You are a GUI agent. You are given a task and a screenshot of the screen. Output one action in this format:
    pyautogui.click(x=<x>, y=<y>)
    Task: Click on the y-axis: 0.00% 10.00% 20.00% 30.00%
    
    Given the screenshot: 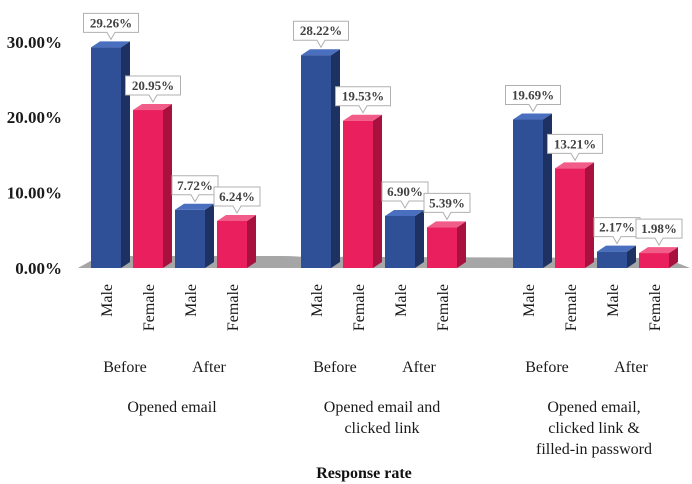 What is the action you would take?
    pyautogui.click(x=34, y=155)
    